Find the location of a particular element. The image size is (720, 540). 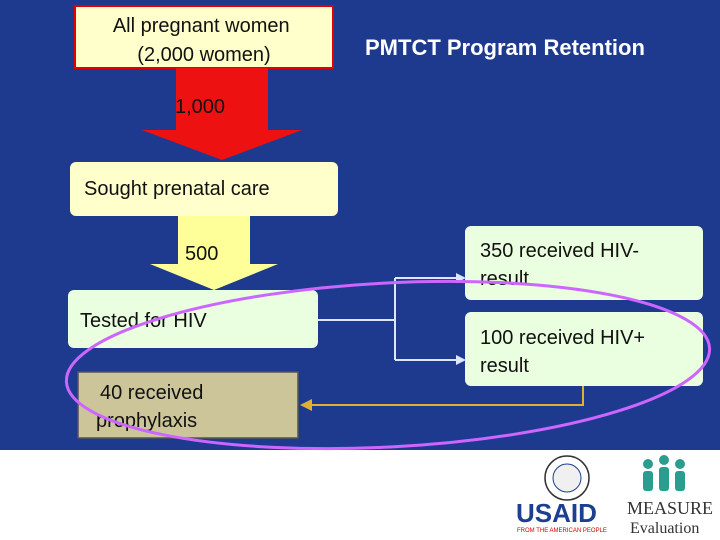

logo-text: FROM THE AMERICAN PEOPLE is located at coordinates (562, 531).